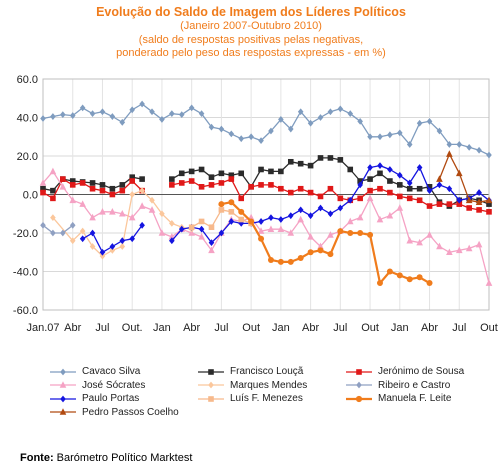 This screenshot has width=502, height=475. I want to click on x-tick-label: Jan, so click(400, 328).